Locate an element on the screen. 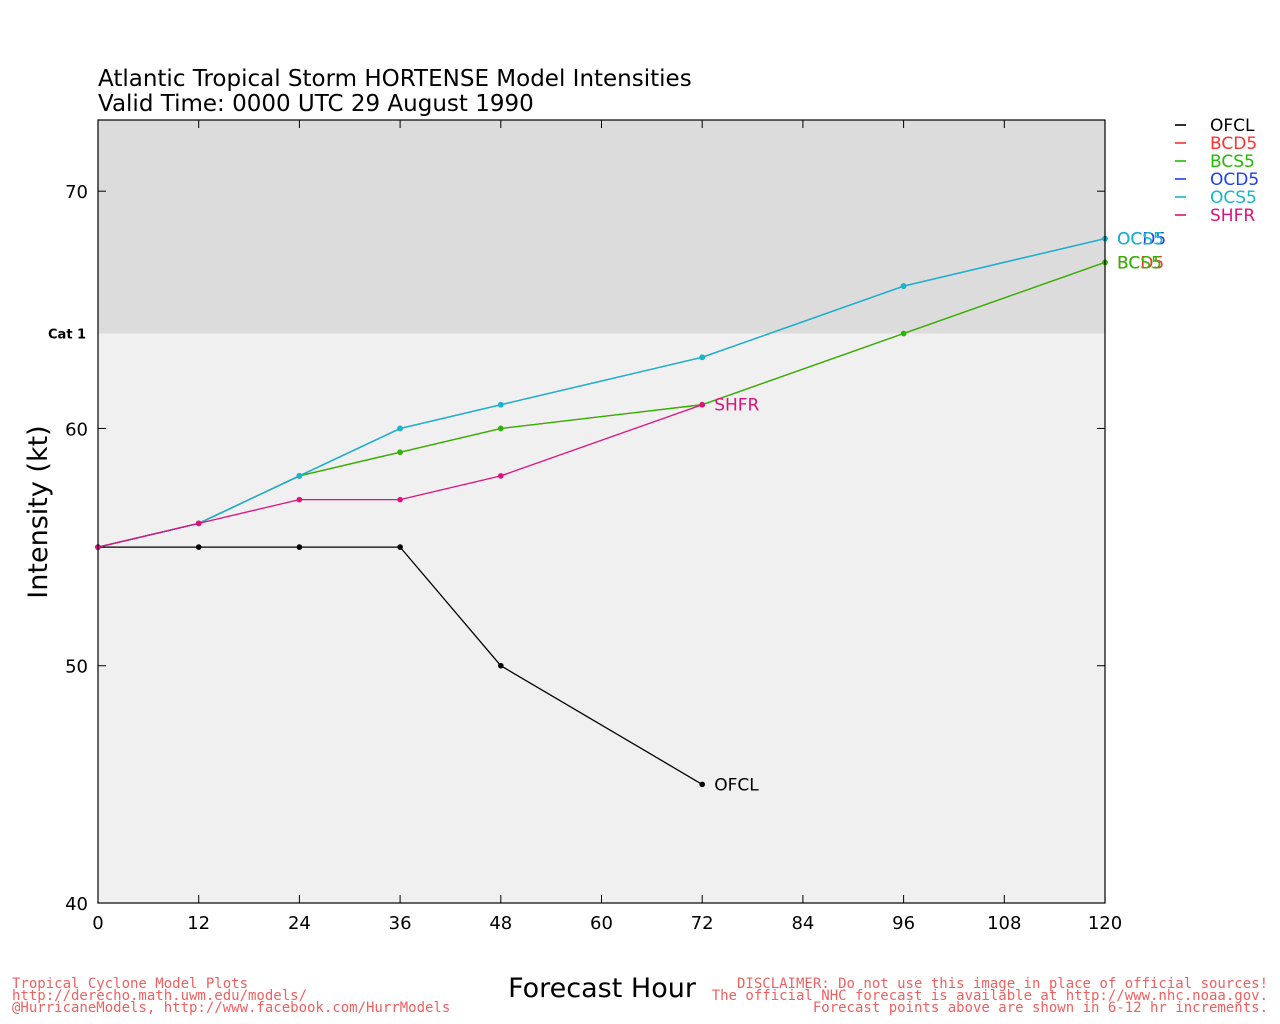 This screenshot has height=1024, width=1280. x-tick-label: 84 is located at coordinates (802, 923).